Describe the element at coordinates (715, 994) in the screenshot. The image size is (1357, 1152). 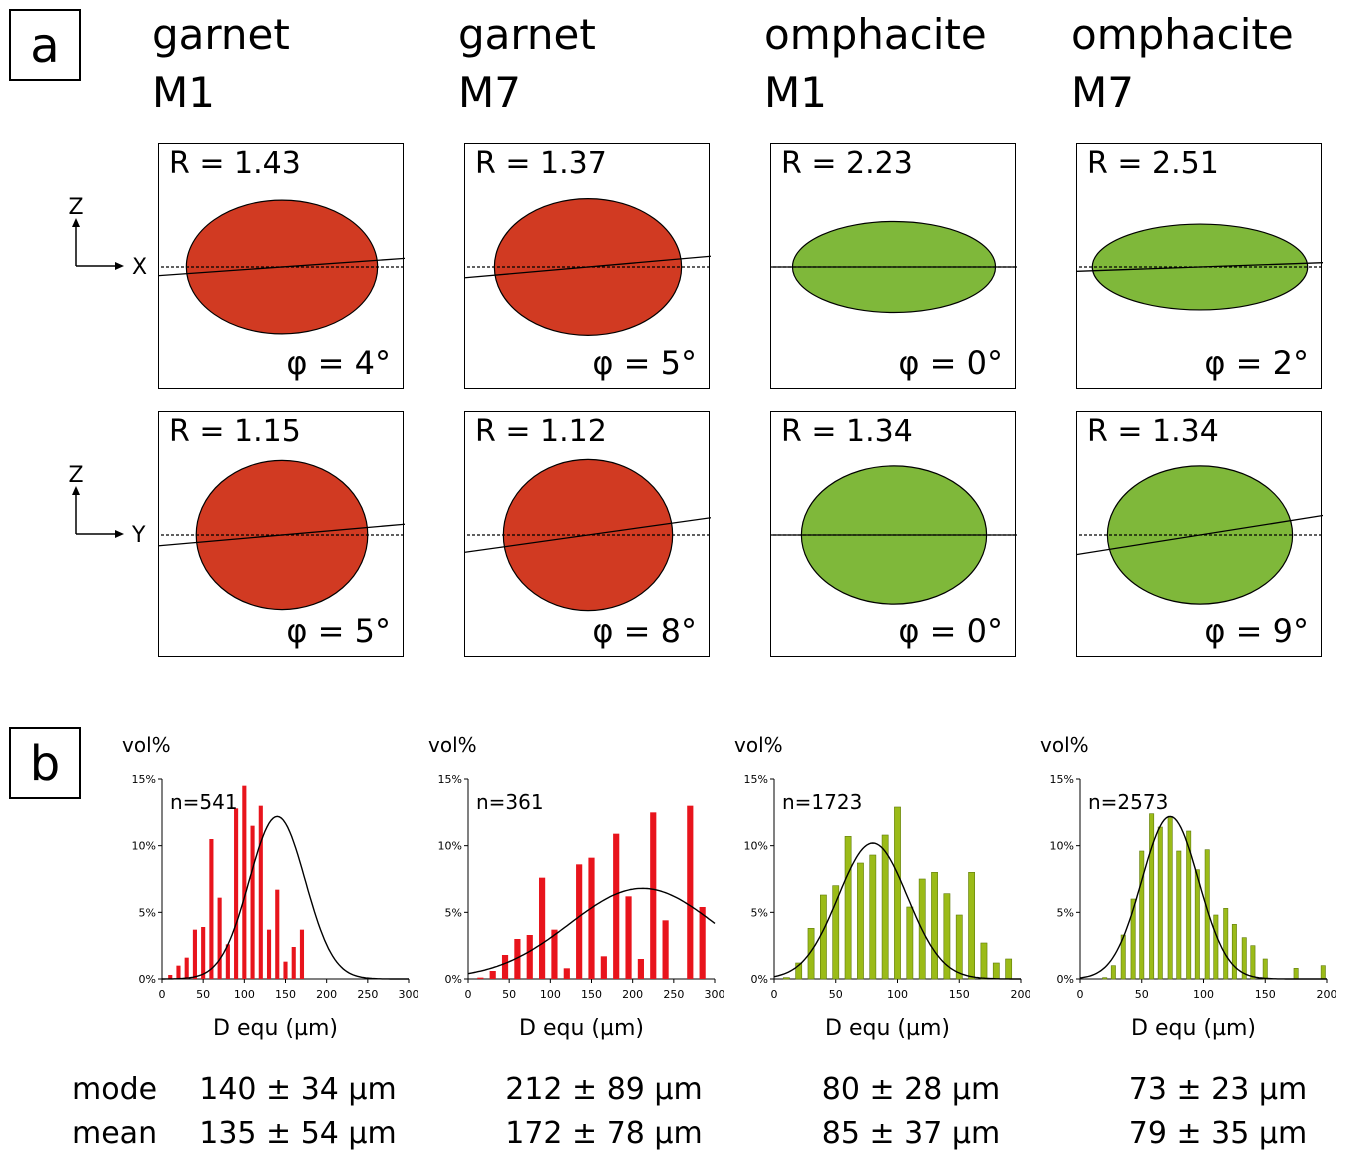
I see `x-tick-label: 300` at that location.